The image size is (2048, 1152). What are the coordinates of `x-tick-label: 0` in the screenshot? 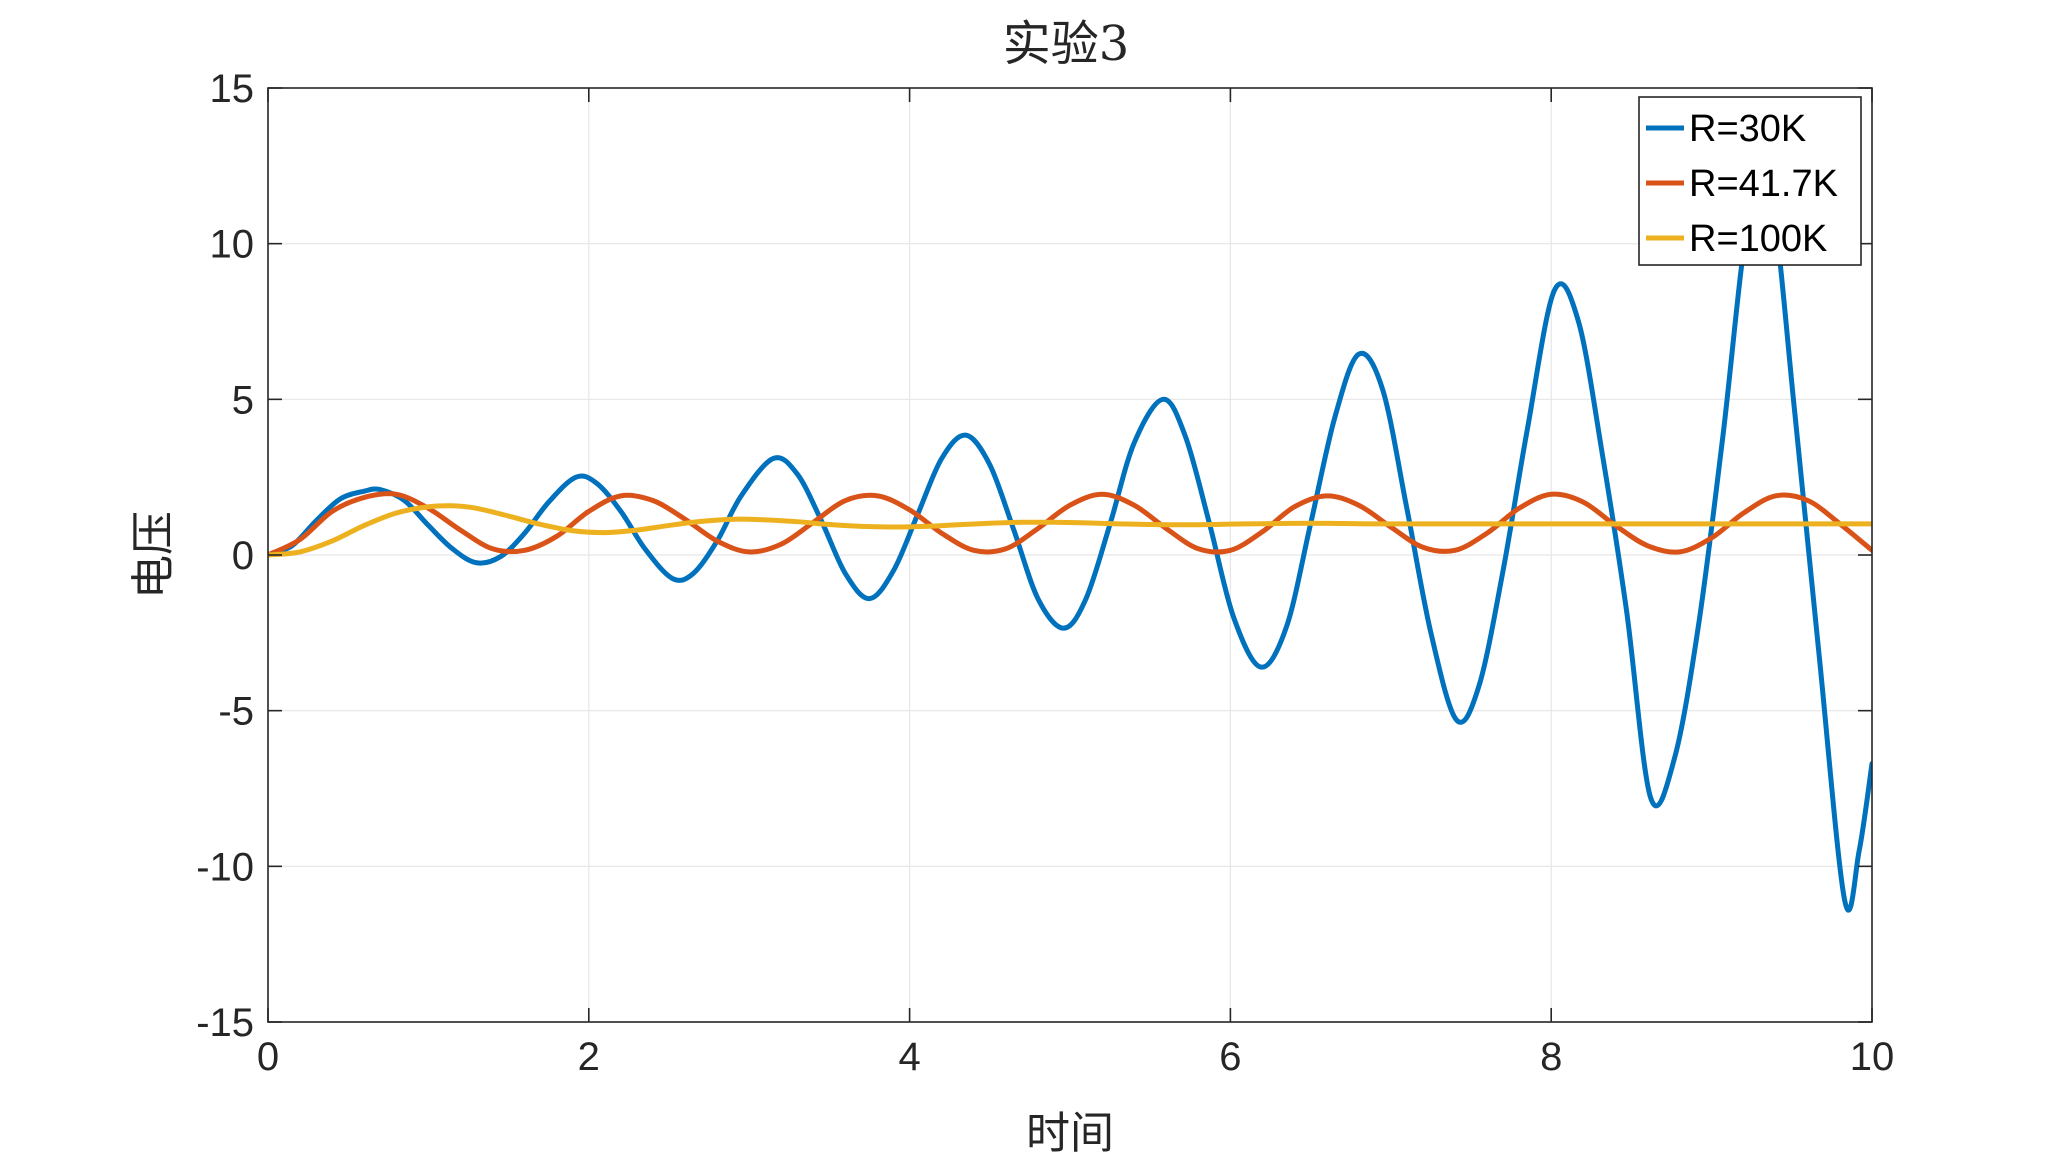 It's located at (268, 1057).